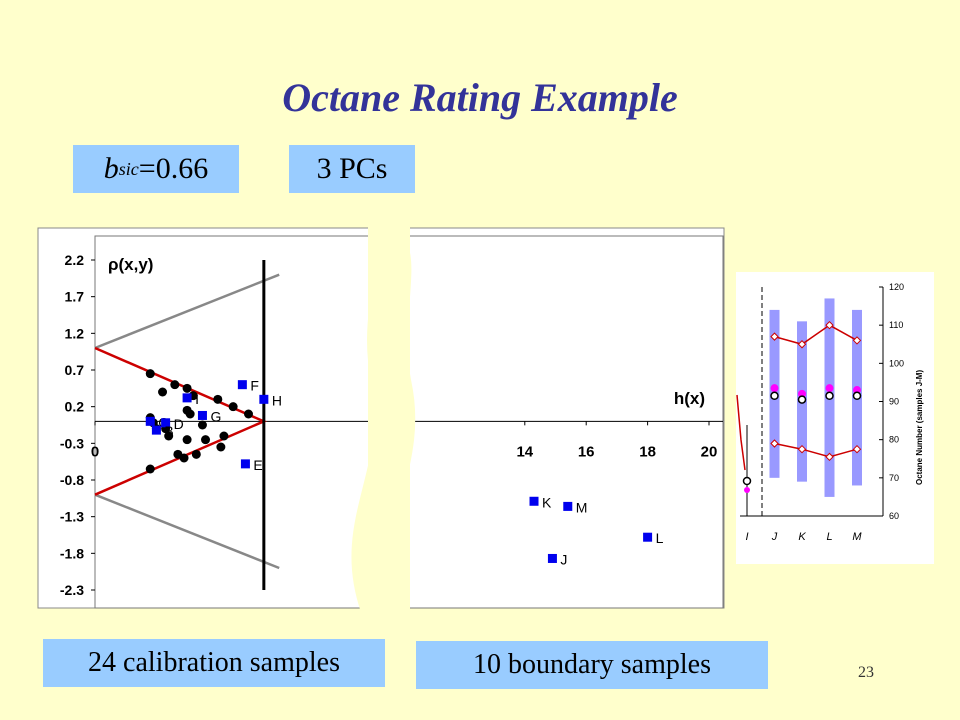  I want to click on octane-tick-label: 120, so click(896, 287).